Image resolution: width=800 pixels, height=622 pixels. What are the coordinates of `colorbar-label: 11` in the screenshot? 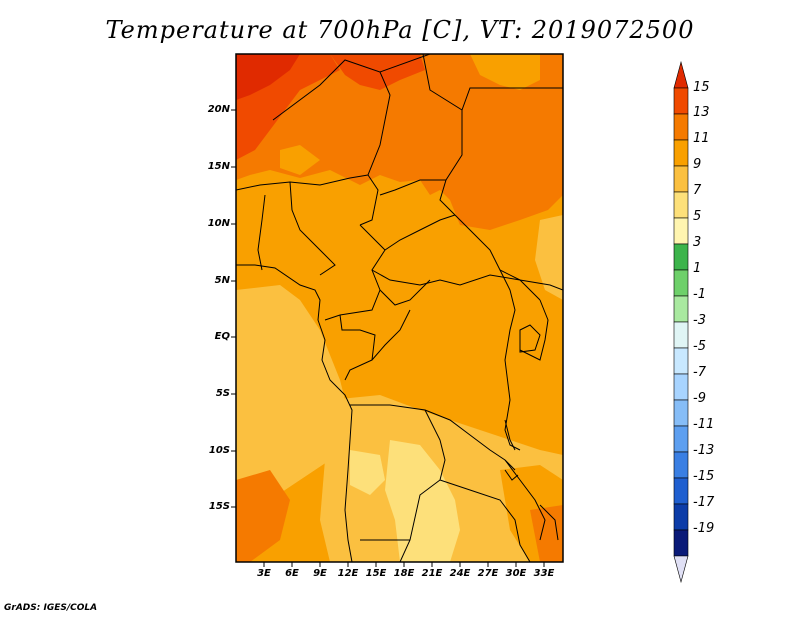 It's located at (701, 138).